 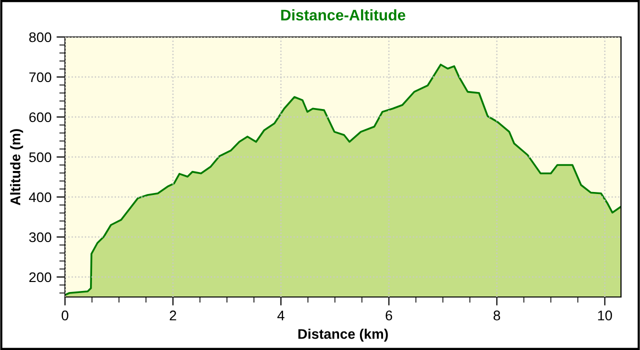 I want to click on y-tick-label: 400, so click(x=40, y=197).